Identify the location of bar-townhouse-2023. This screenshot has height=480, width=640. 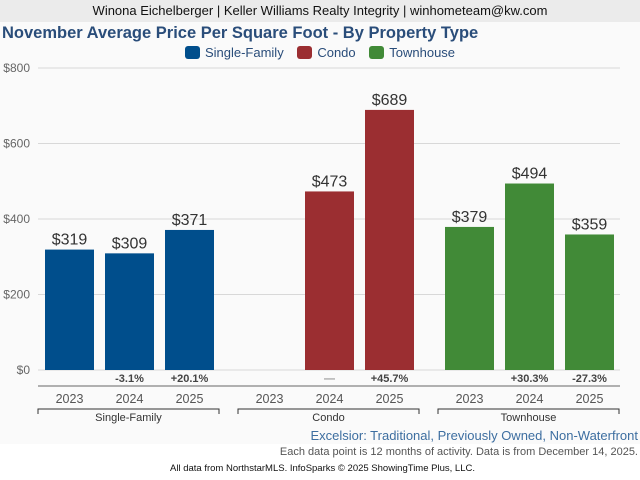
(469, 298).